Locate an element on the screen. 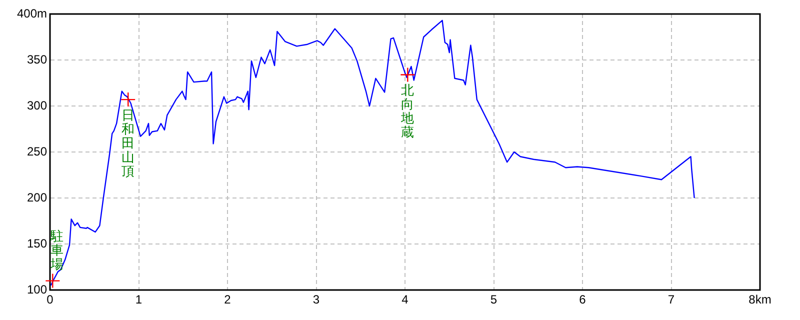 The height and width of the screenshot is (320, 800). y-tick-label: 300 is located at coordinates (37, 105).